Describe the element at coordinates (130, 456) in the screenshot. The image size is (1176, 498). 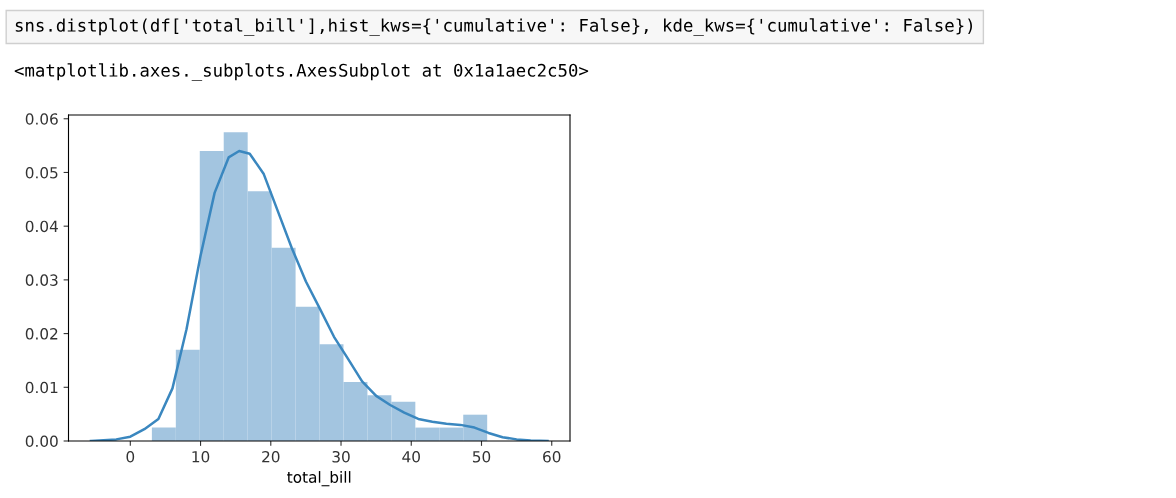
I see `x-tick-label: 0` at that location.